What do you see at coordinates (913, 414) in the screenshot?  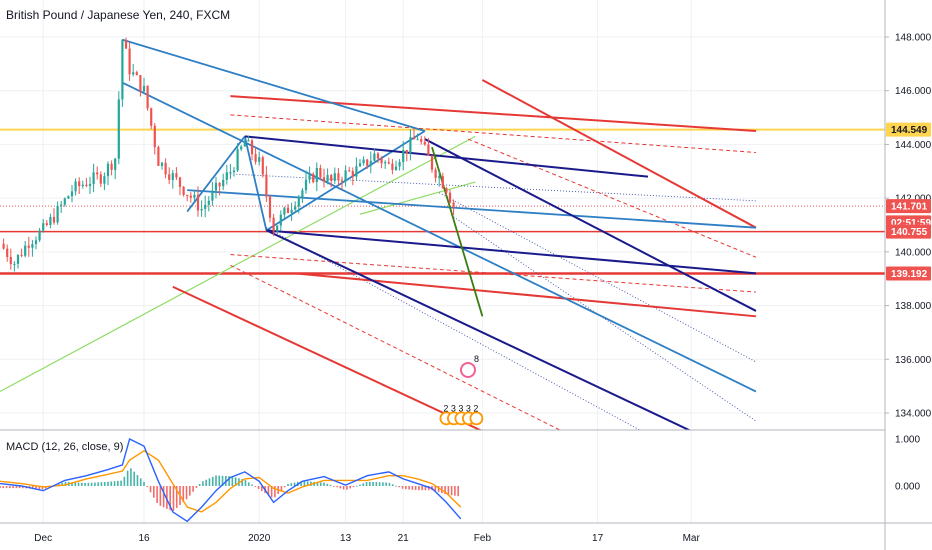 I see `price-tick-label: 134.000` at bounding box center [913, 414].